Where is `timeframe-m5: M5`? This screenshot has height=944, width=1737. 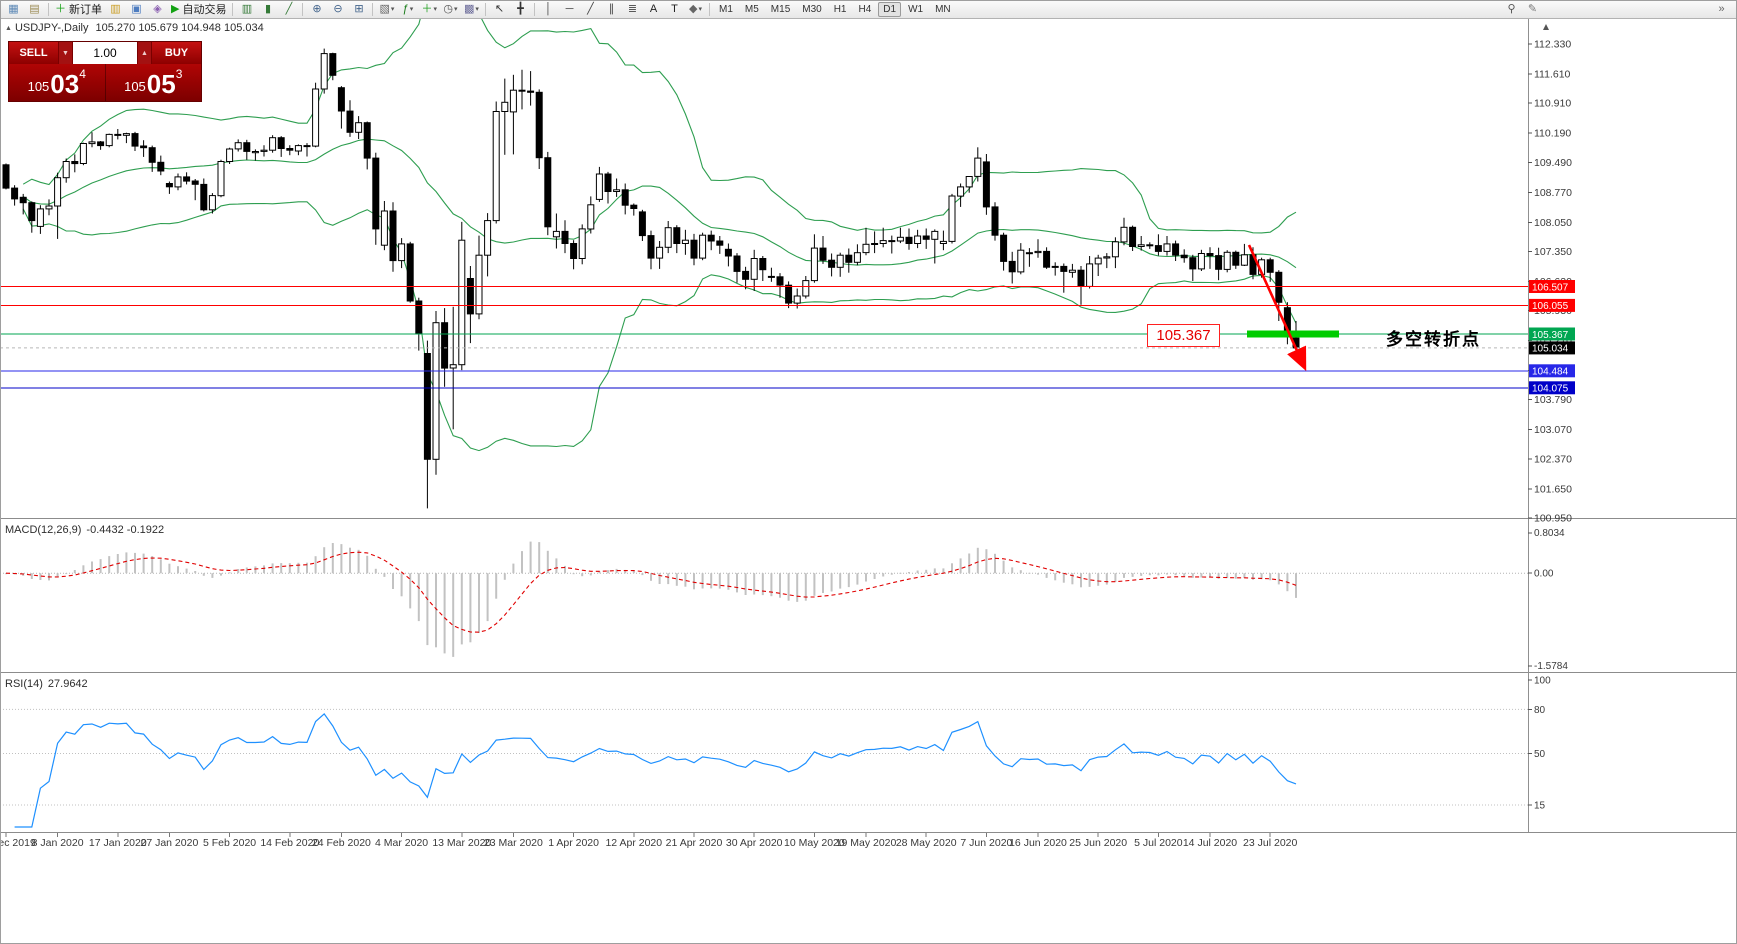
timeframe-m5: M5 is located at coordinates (751, 9).